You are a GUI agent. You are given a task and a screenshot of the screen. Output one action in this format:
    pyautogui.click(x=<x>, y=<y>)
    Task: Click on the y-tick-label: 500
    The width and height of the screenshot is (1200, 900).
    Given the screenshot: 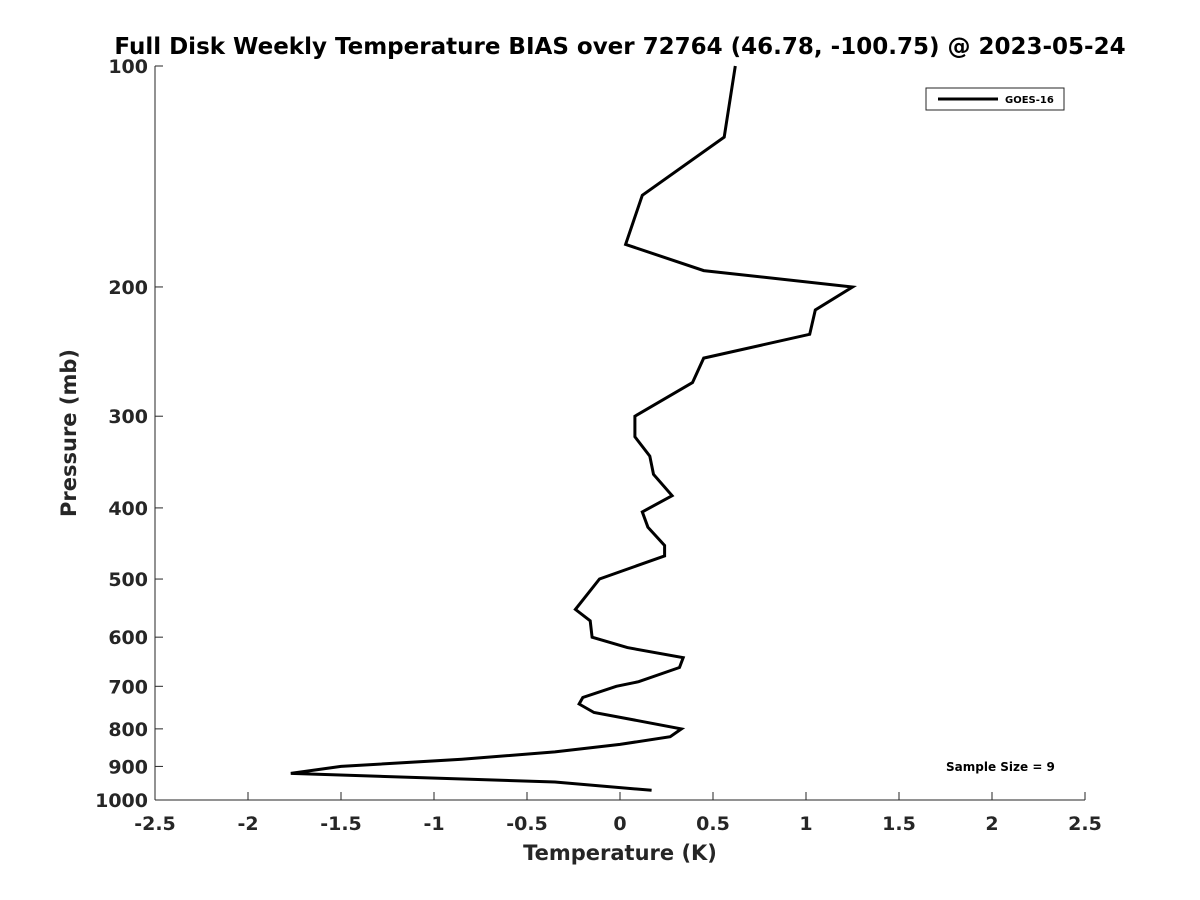 What is the action you would take?
    pyautogui.click(x=128, y=580)
    